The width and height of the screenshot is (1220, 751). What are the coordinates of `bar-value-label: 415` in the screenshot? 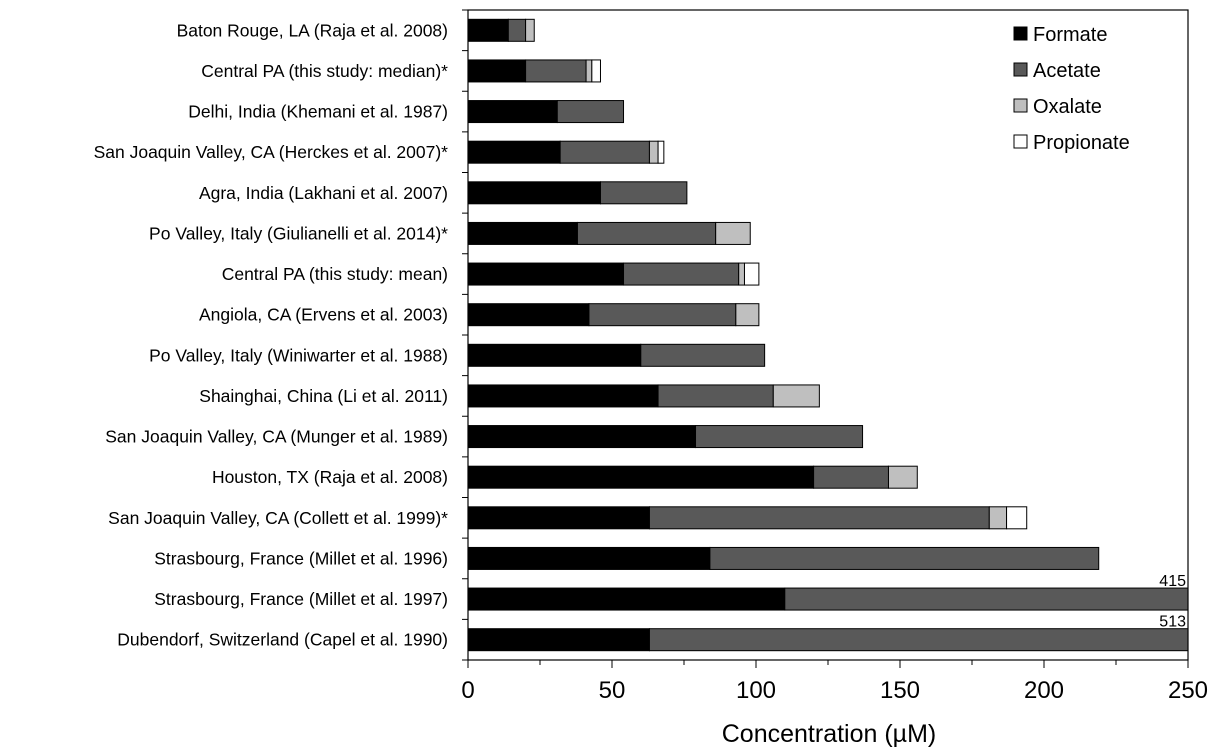 It's located at (1172, 581).